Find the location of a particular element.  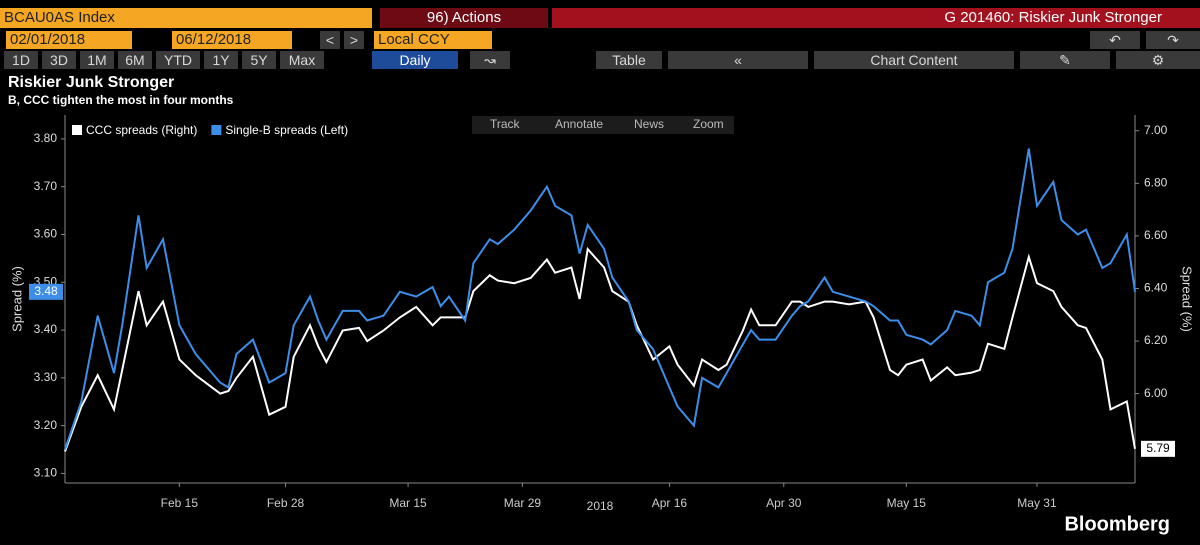

y2-tick-label: 6.40 is located at coordinates (1156, 288).